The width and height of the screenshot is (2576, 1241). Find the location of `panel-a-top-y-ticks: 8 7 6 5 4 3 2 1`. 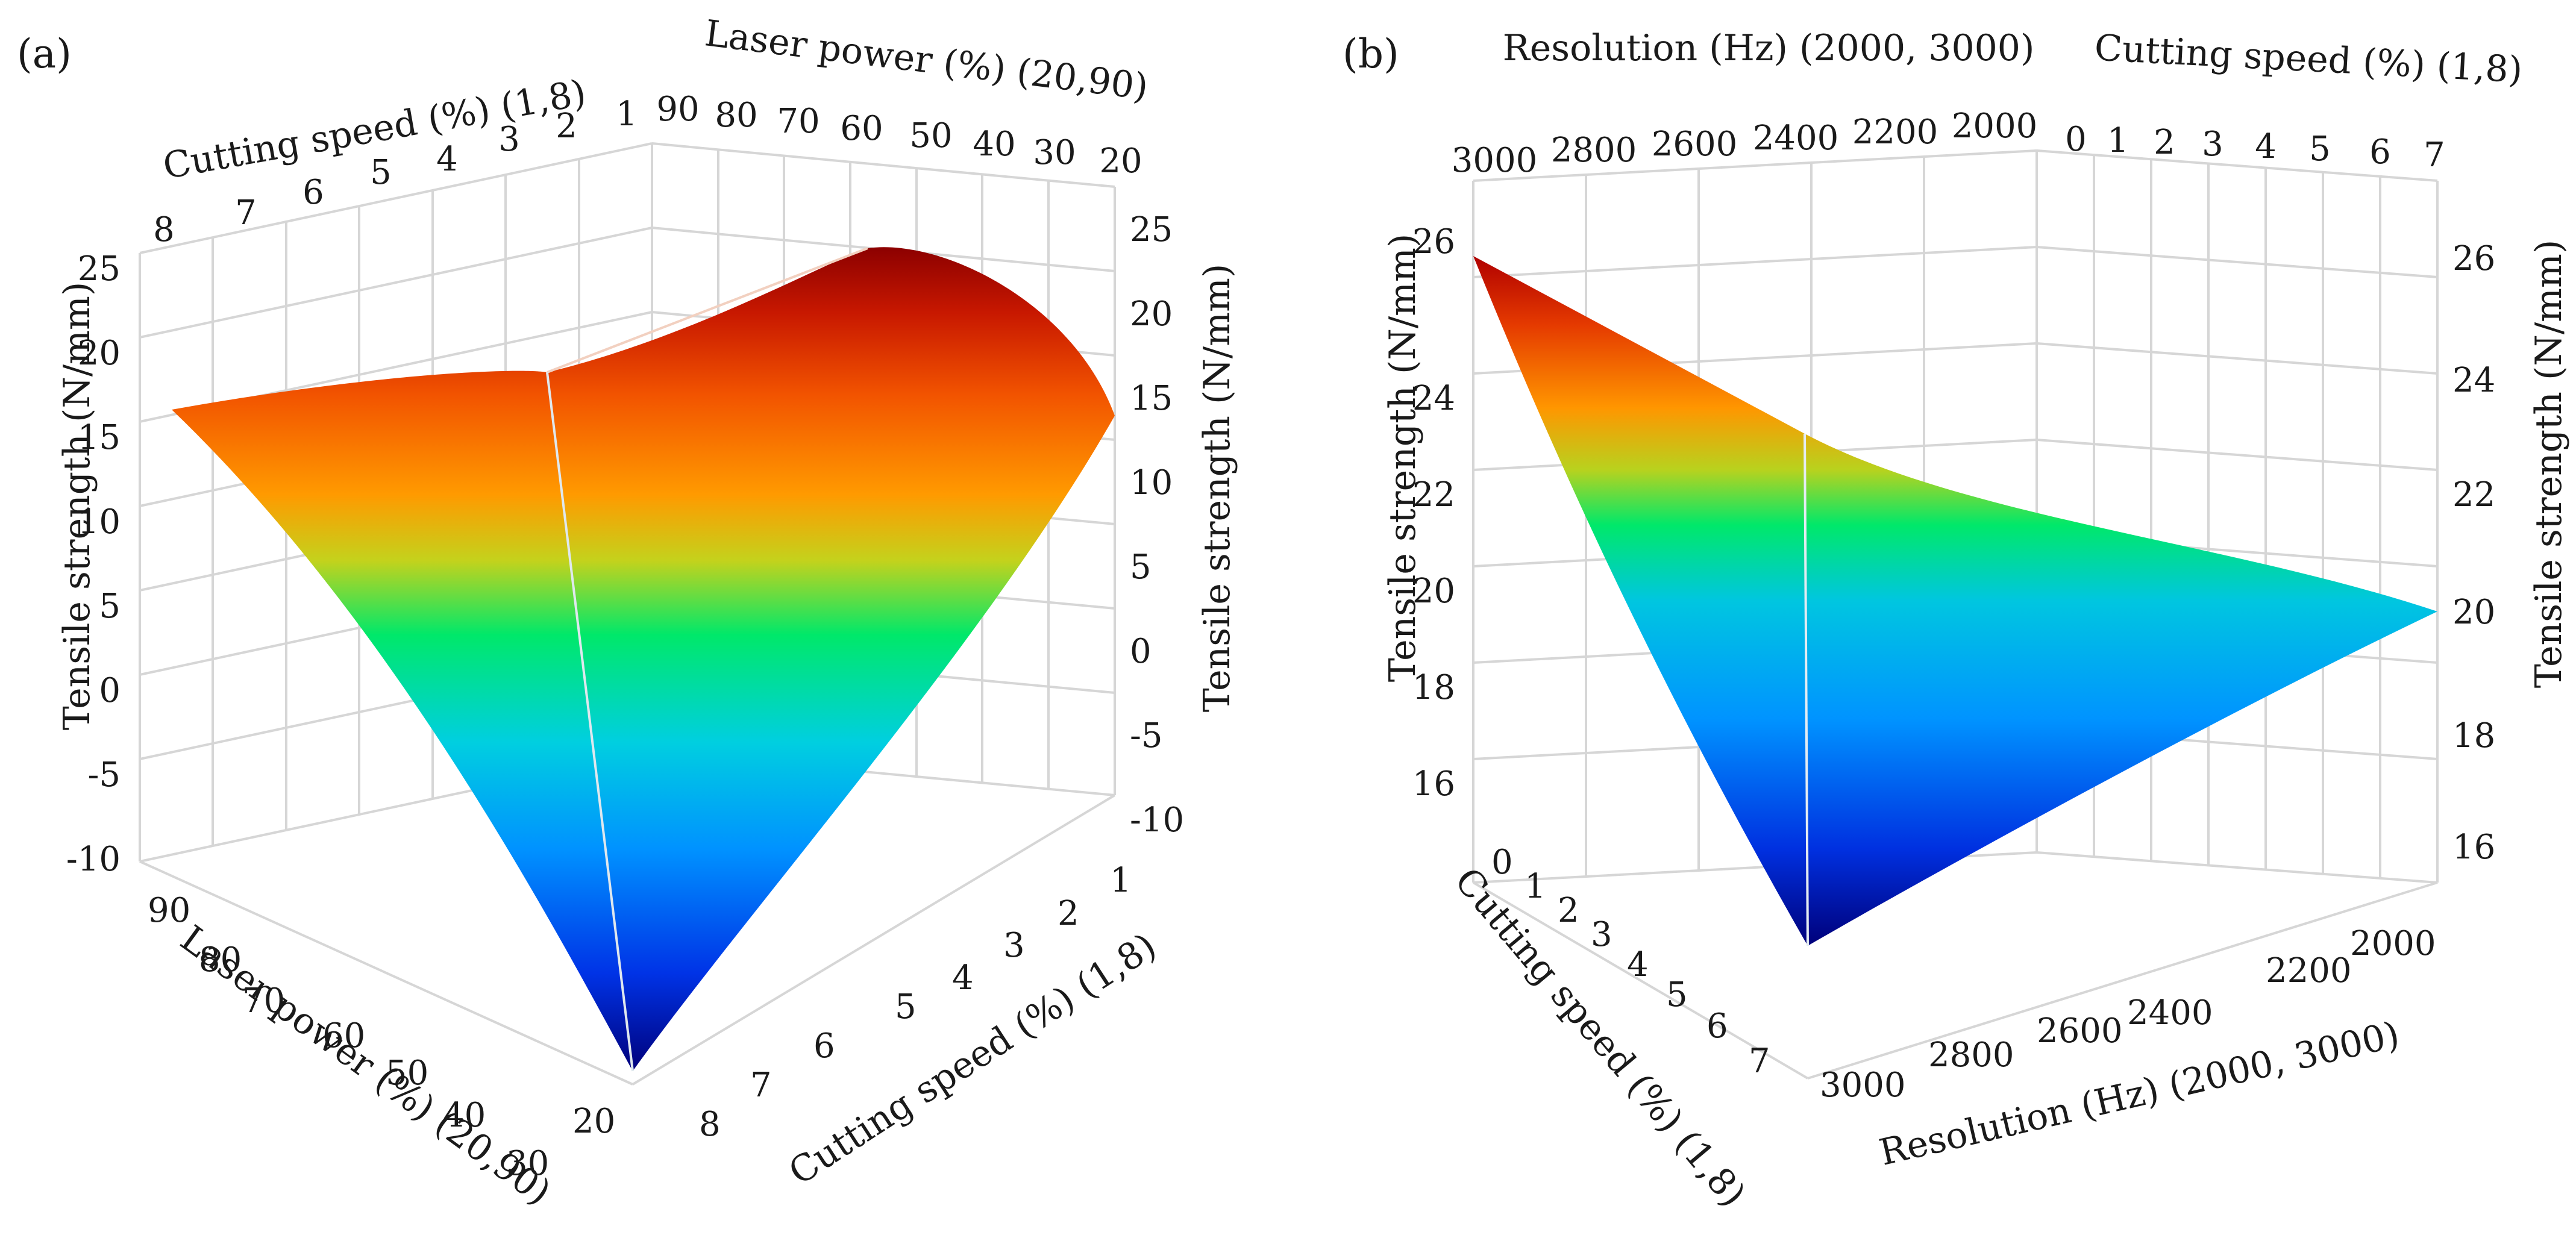

panel-a-top-y-ticks: 8 7 6 5 4 3 2 1 is located at coordinates (395, 172).